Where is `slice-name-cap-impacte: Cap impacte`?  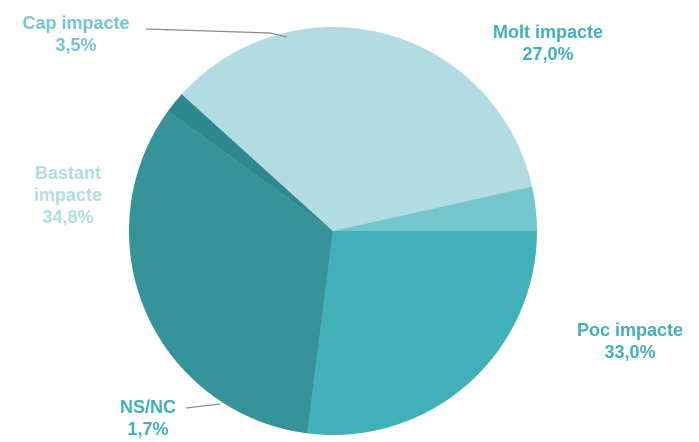 slice-name-cap-impacte: Cap impacte is located at coordinates (75, 23).